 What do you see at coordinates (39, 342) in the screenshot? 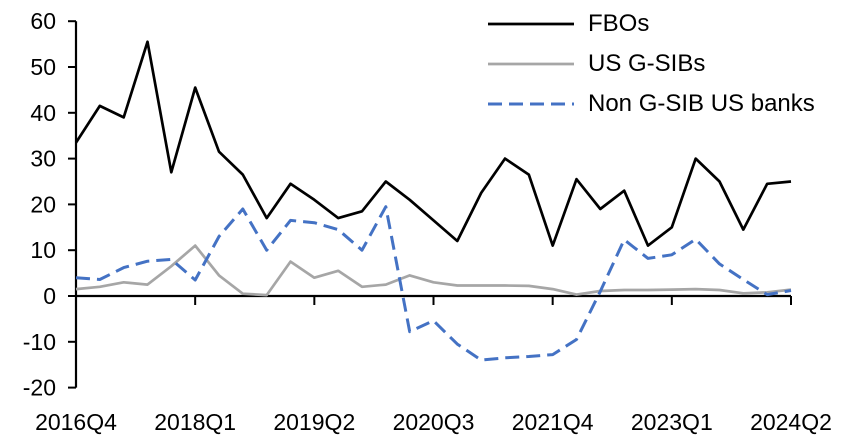
I see `y-axis-tick-label: -10` at bounding box center [39, 342].